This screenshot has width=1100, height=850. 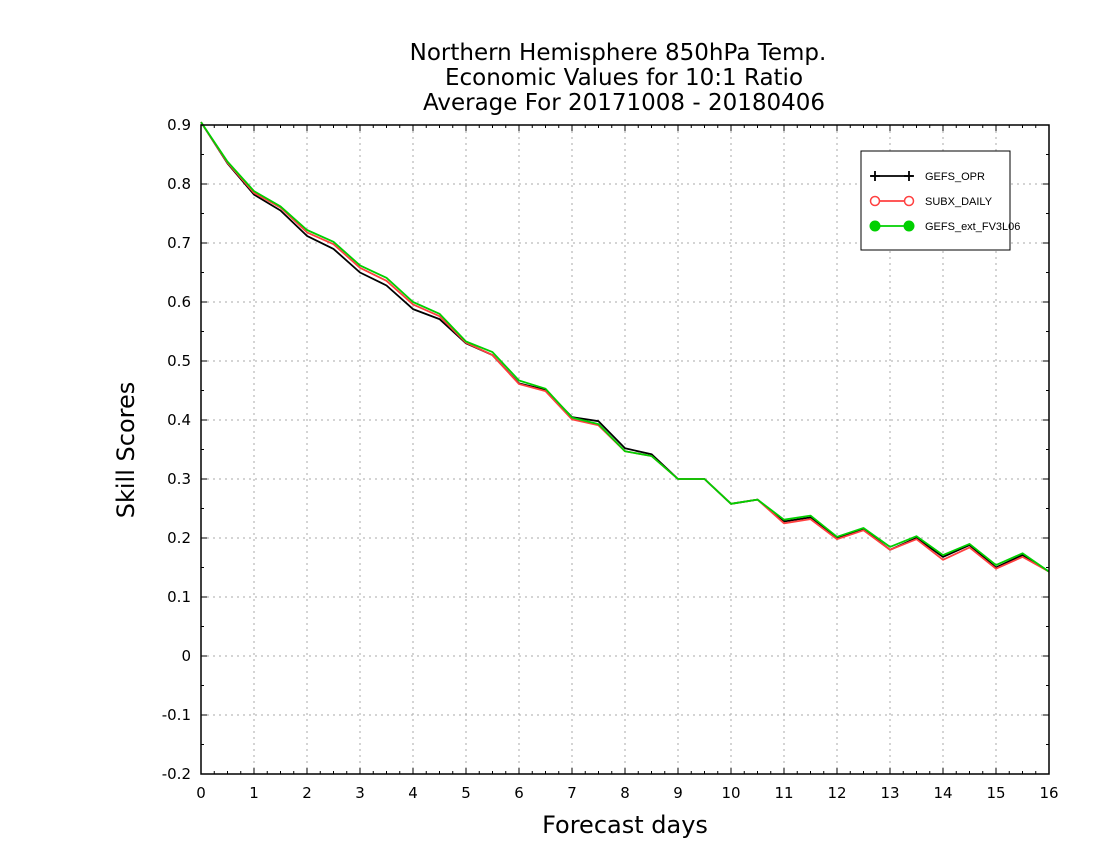 I want to click on legend-label: GEFS_ext_FV3L06, so click(x=972, y=227).